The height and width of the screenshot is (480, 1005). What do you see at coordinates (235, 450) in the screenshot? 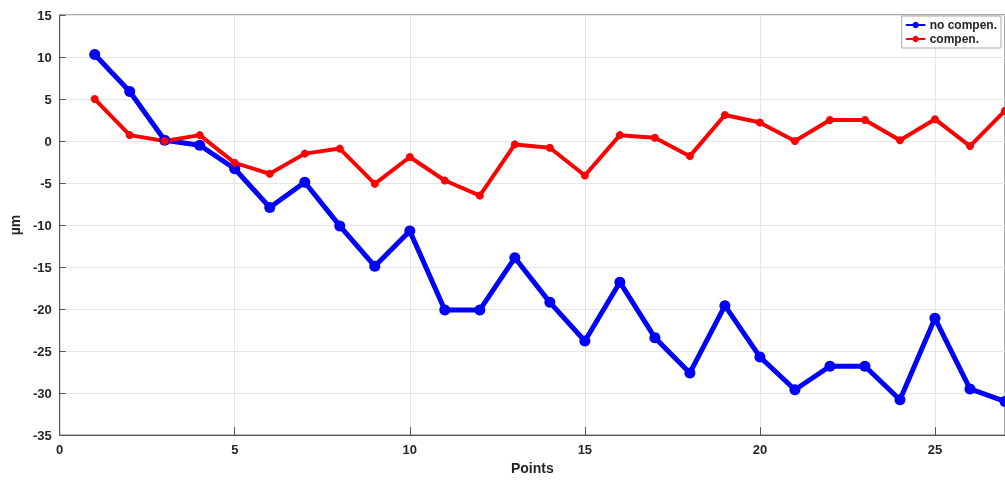
I see `x-tick-label: 5` at bounding box center [235, 450].